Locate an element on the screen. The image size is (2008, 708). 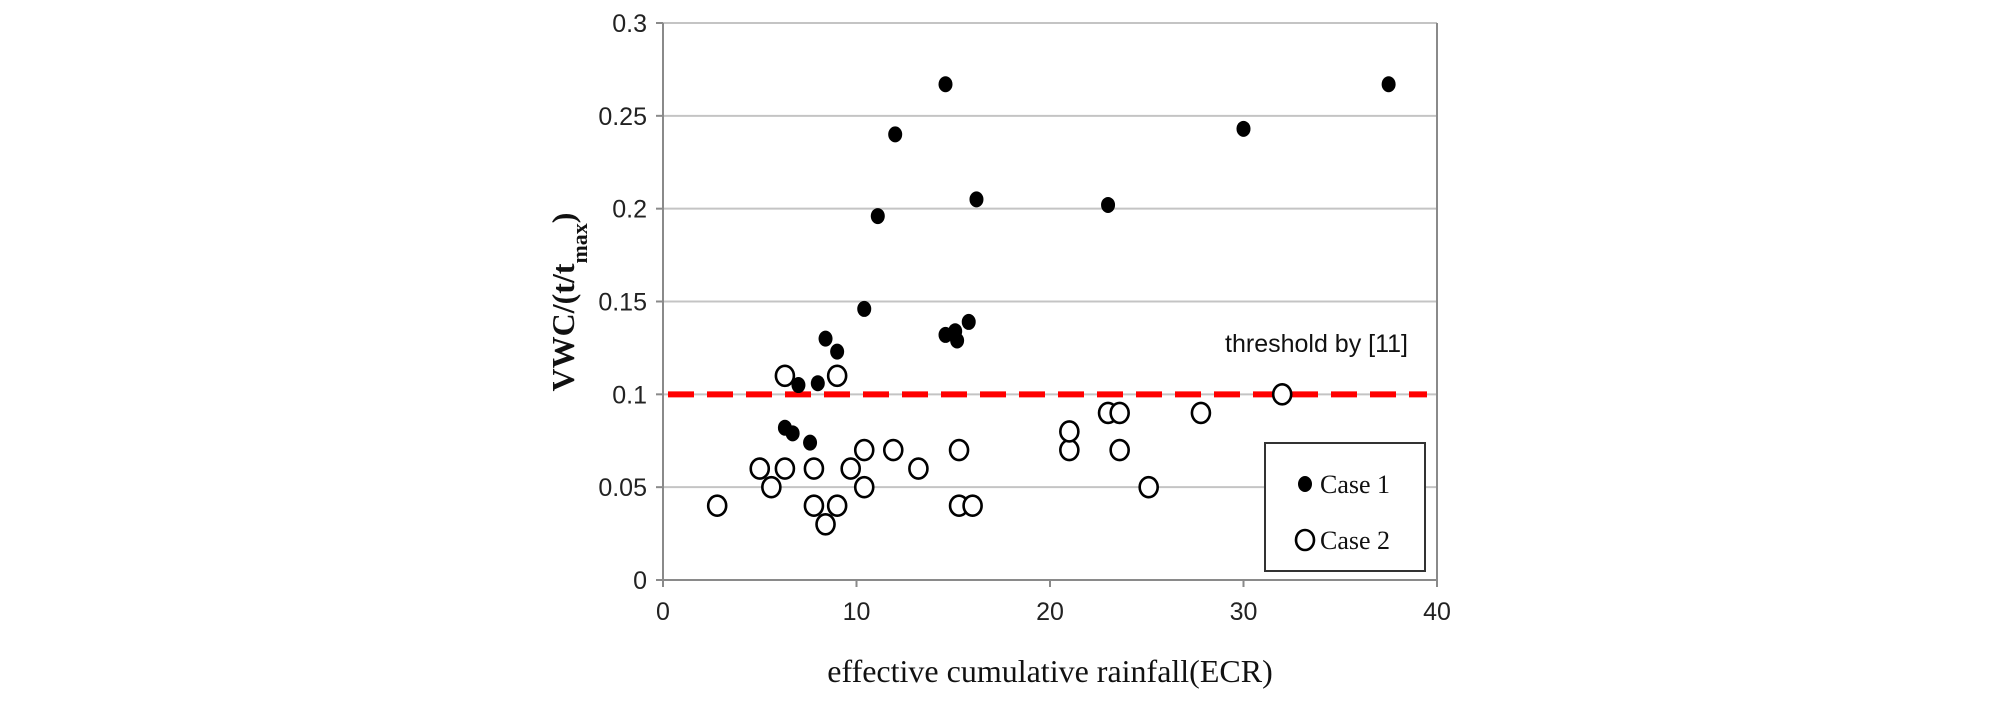
legend: Case 1 Case 2 is located at coordinates (1345, 507).